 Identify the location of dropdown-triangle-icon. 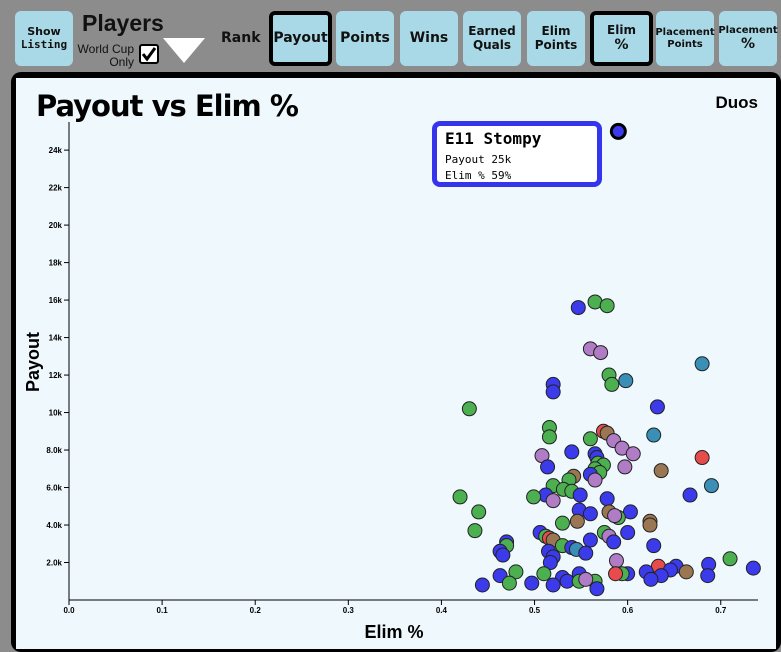
(184, 51).